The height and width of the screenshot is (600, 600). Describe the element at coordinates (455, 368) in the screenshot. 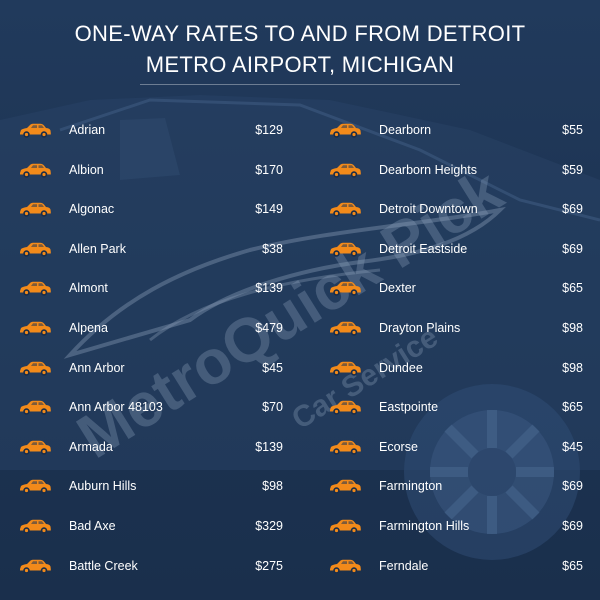

I see `rate-row: Dundee $98` at that location.